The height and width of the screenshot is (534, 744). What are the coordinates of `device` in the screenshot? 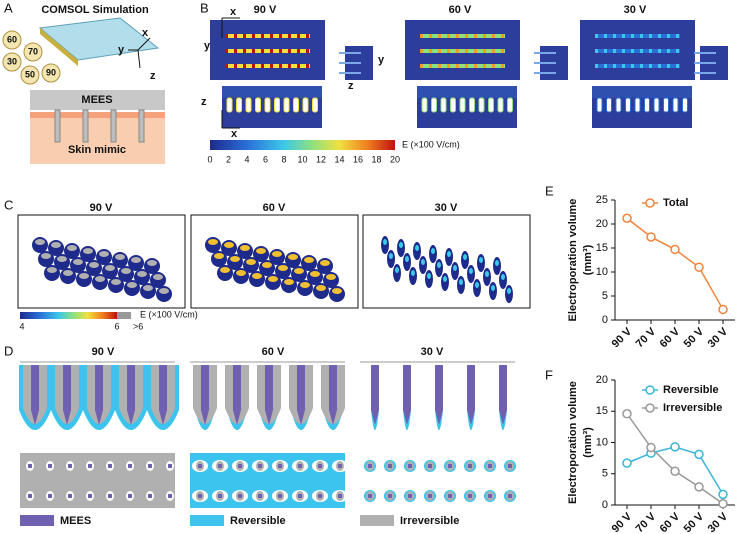 It's located at (99, 39).